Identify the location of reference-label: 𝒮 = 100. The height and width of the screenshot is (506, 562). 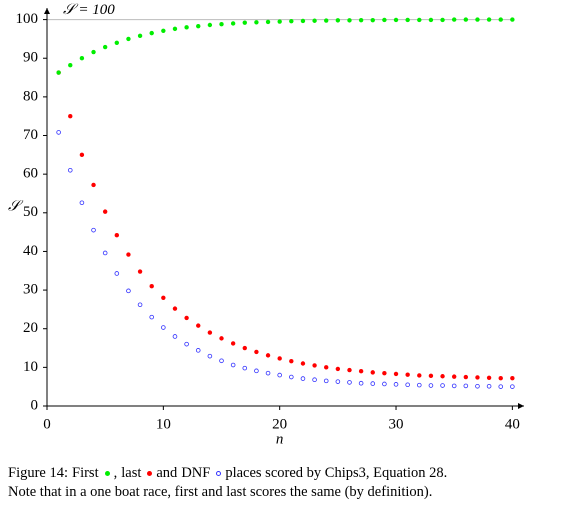
(89, 10).